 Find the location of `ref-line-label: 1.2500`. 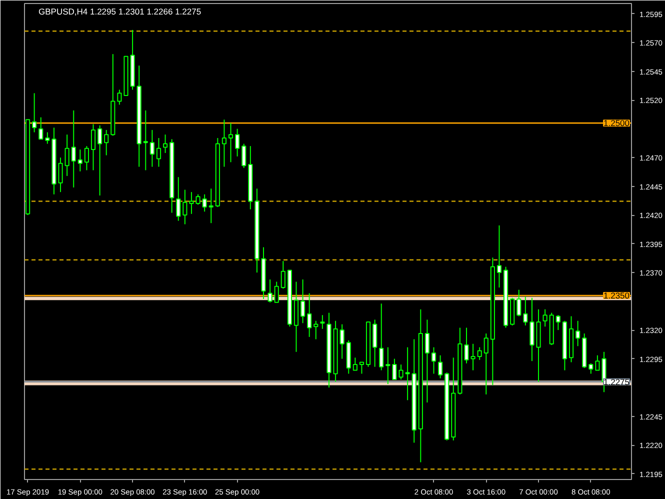

ref-line-label: 1.2500 is located at coordinates (617, 123).